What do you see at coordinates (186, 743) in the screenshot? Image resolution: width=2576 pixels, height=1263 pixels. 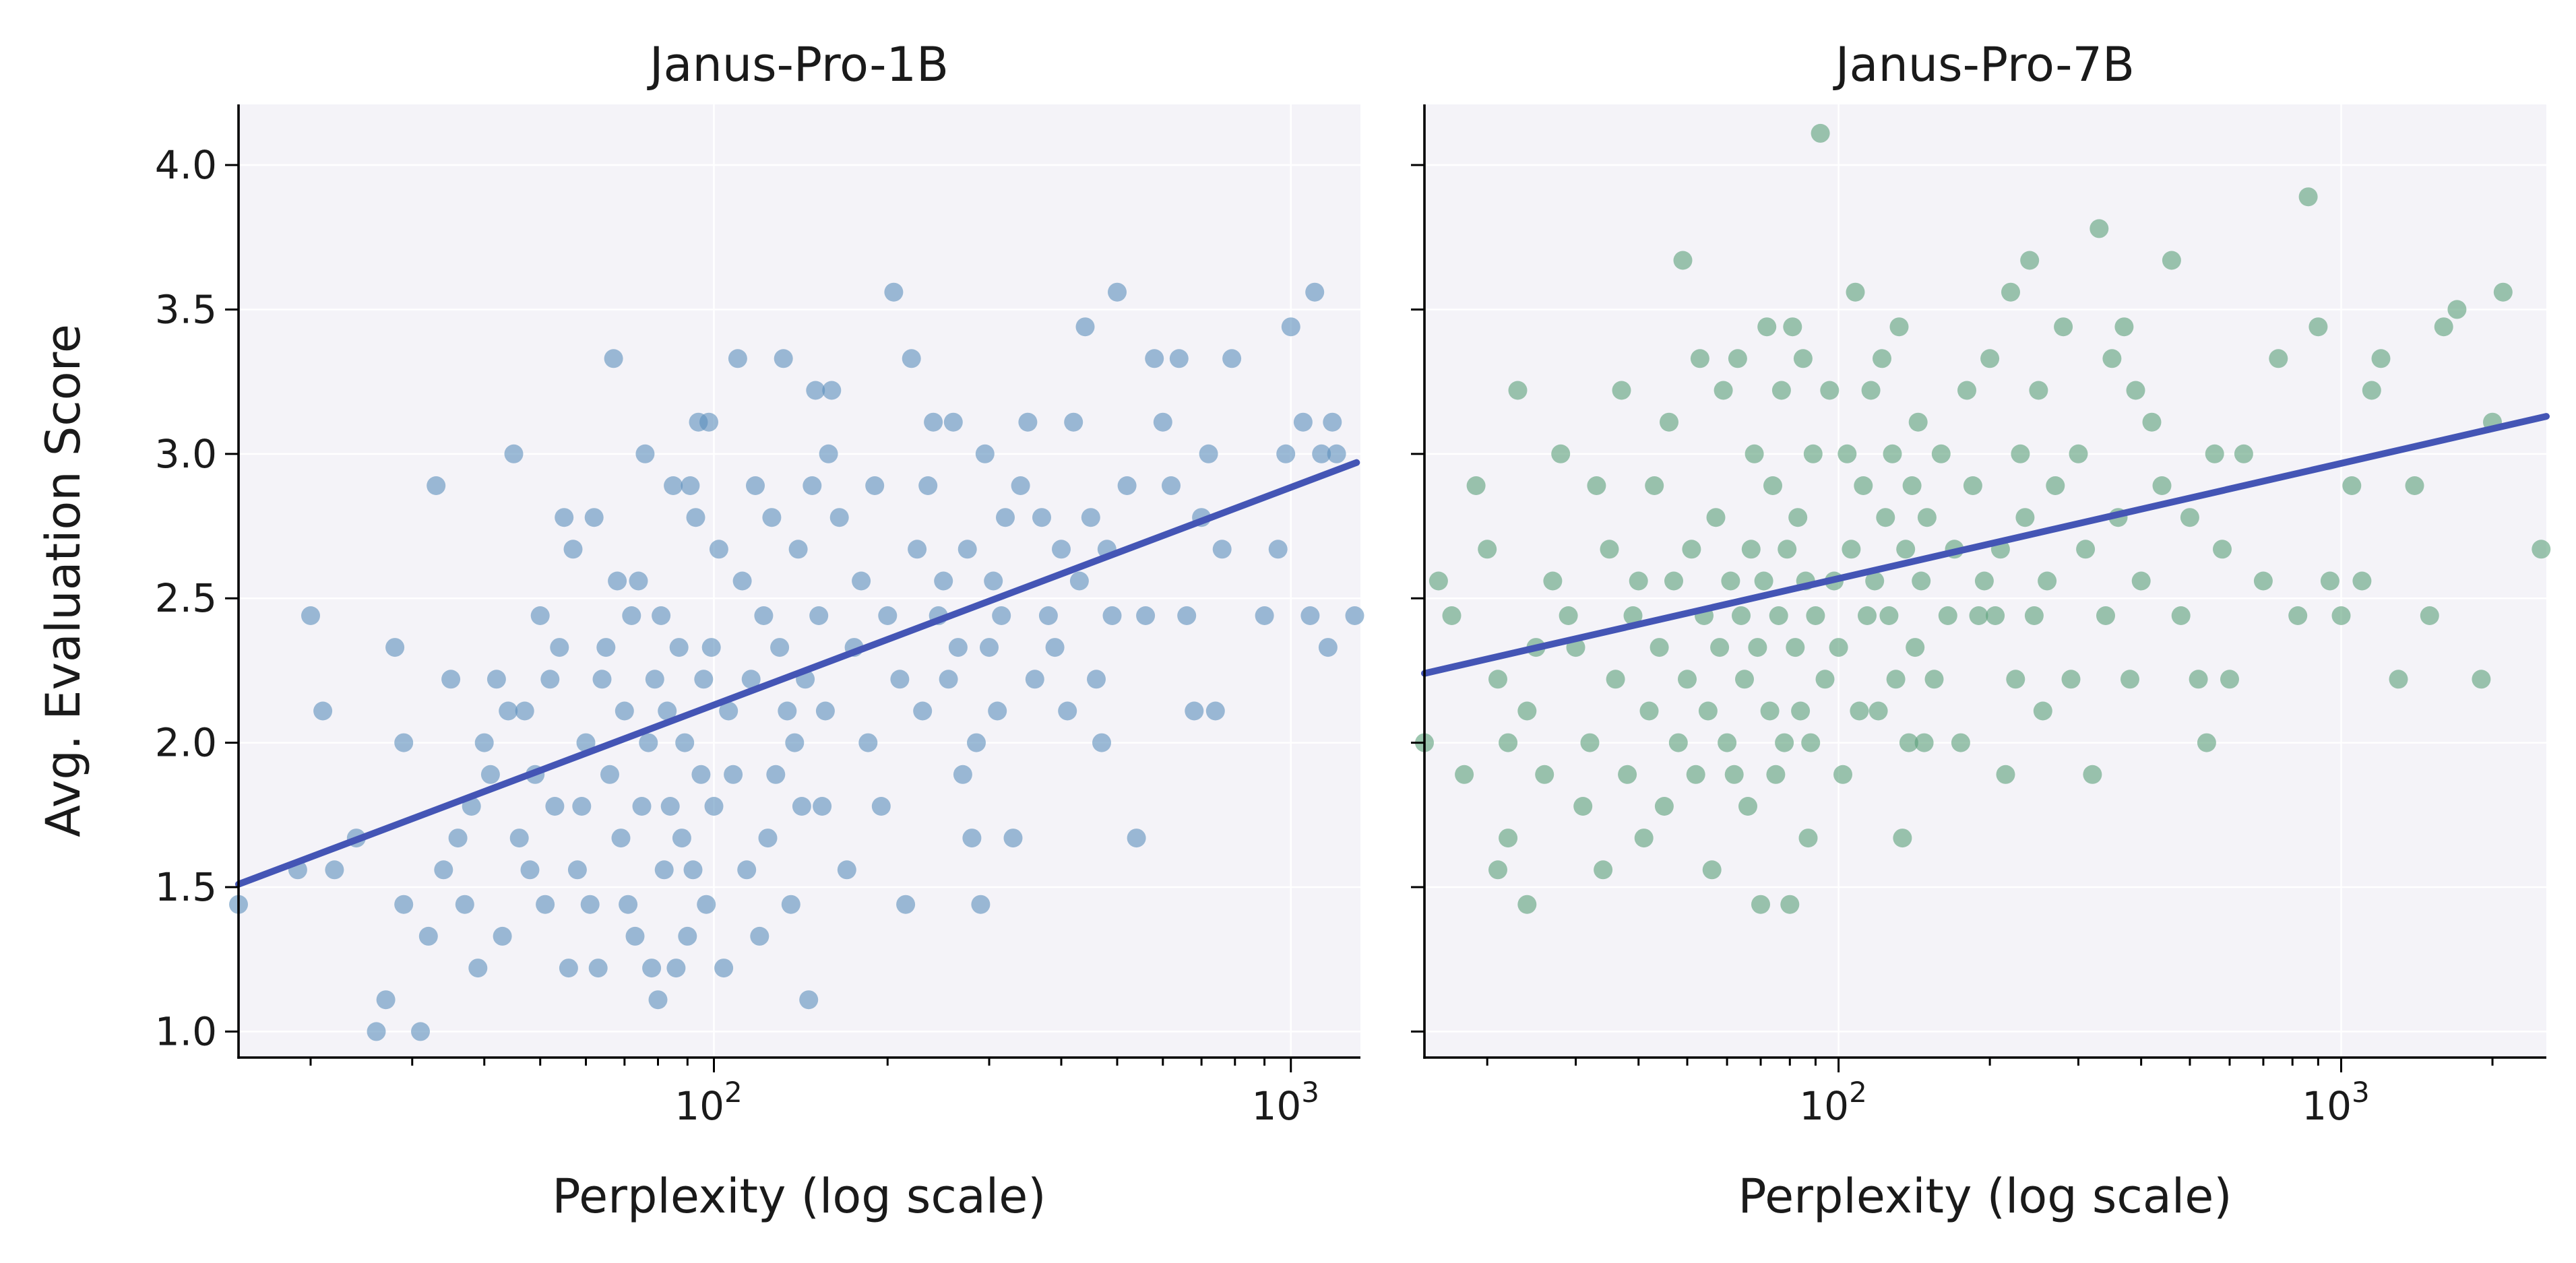 I see `y-tick-label: 2.0` at bounding box center [186, 743].